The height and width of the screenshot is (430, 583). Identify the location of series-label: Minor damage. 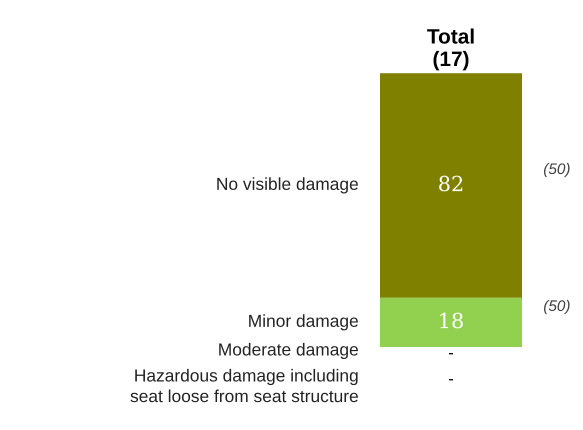
(303, 322).